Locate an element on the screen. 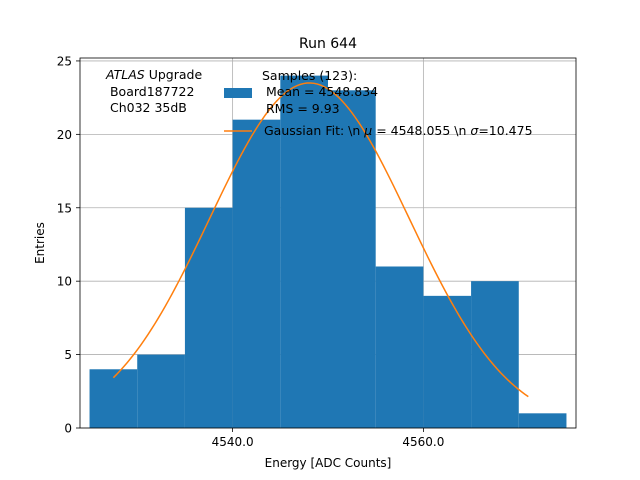 Image resolution: width=640 pixels, height=480 pixels. legend-fit-mu-symbol: μ is located at coordinates (367, 130).